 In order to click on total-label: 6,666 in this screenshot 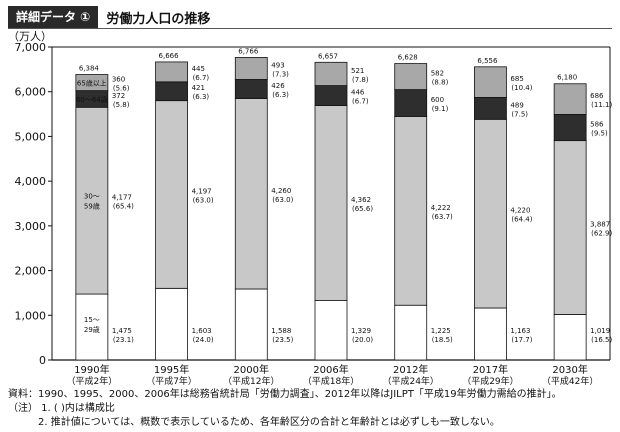, I will do `click(169, 56)`.